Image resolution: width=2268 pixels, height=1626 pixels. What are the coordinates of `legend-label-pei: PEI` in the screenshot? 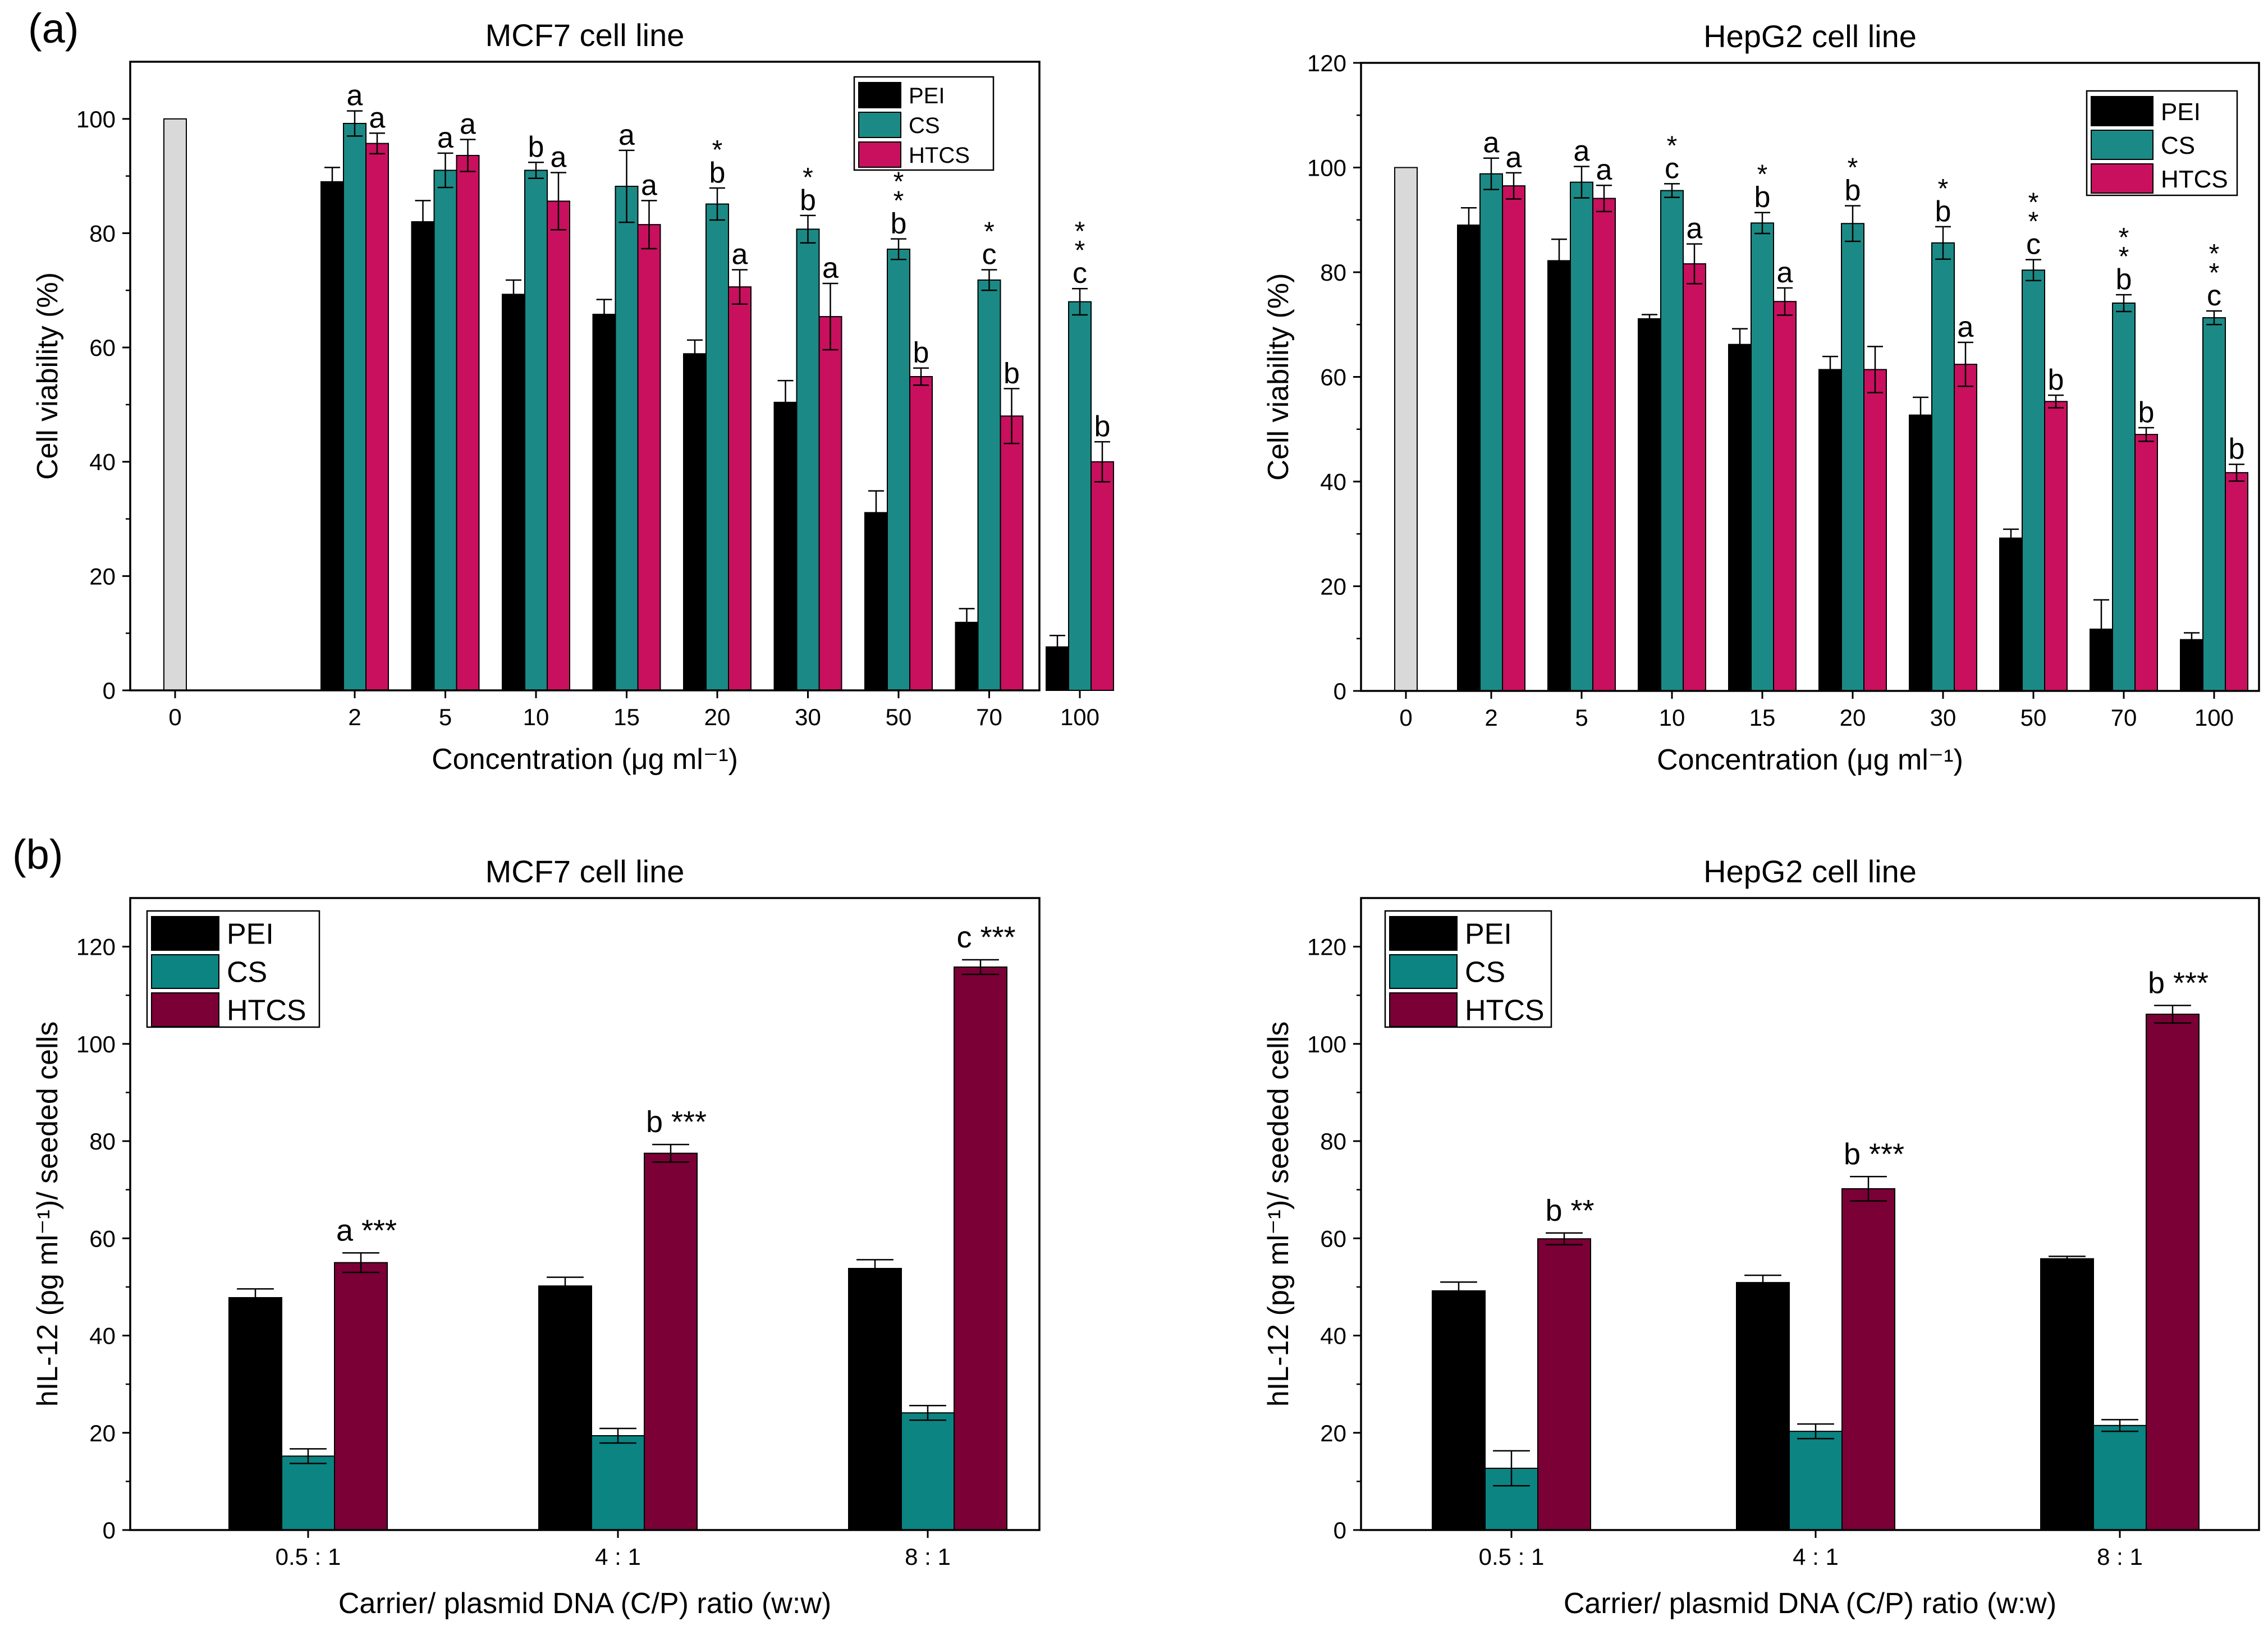 It's located at (1488, 934).